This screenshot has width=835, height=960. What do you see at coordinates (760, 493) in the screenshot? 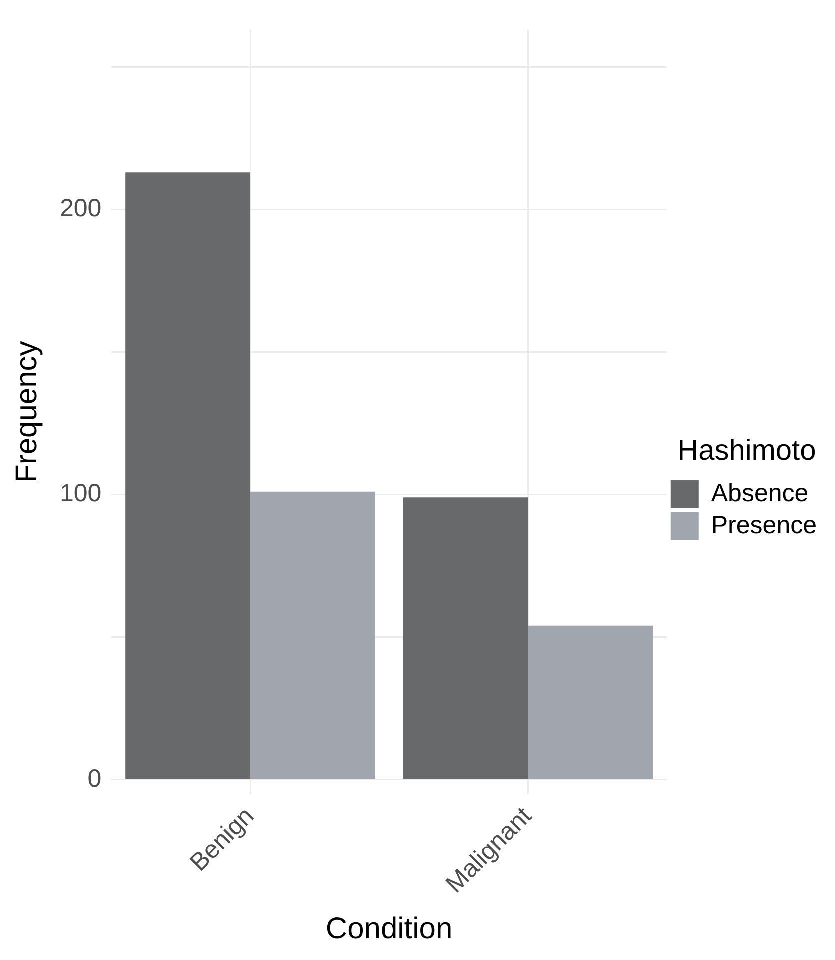
I see `legend-label: Absence` at bounding box center [760, 493].